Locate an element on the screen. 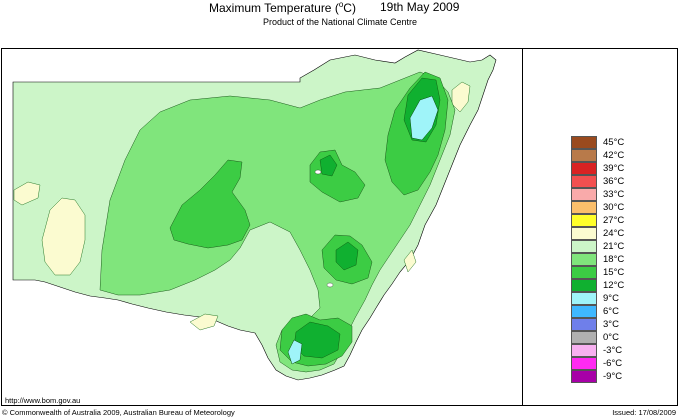 The image size is (680, 420). map-title: Maximum Temperature (oC) is located at coordinates (282, 7).